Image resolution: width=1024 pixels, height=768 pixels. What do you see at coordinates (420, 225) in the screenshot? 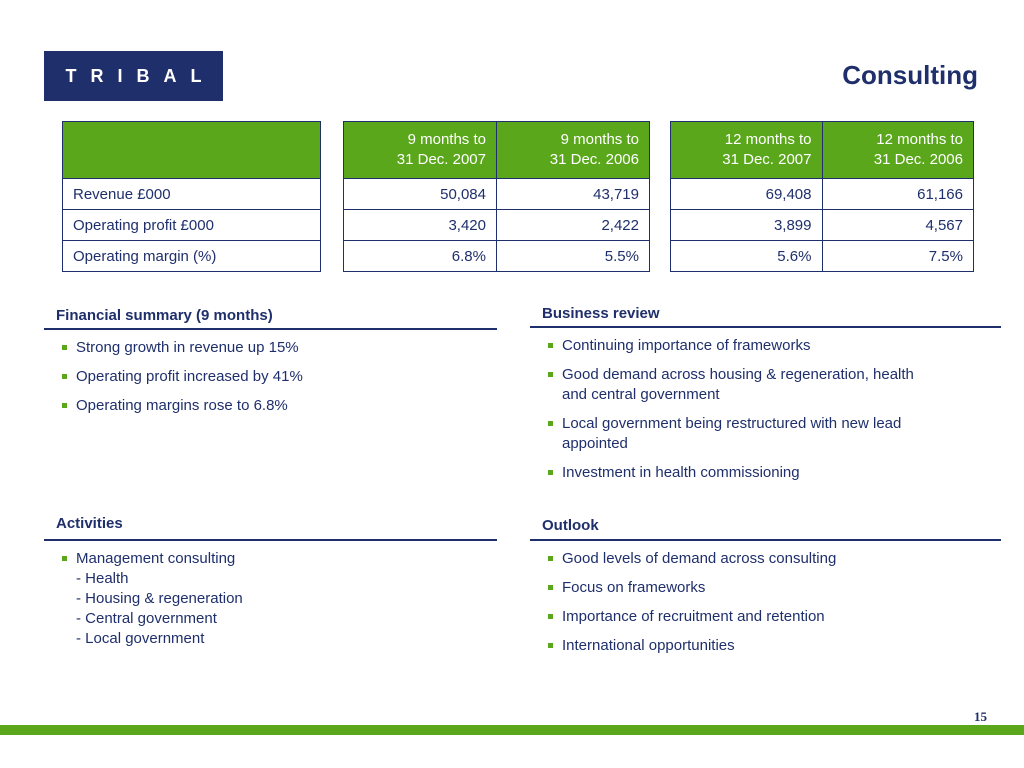
I see `table-cell: 3,420` at bounding box center [420, 225].